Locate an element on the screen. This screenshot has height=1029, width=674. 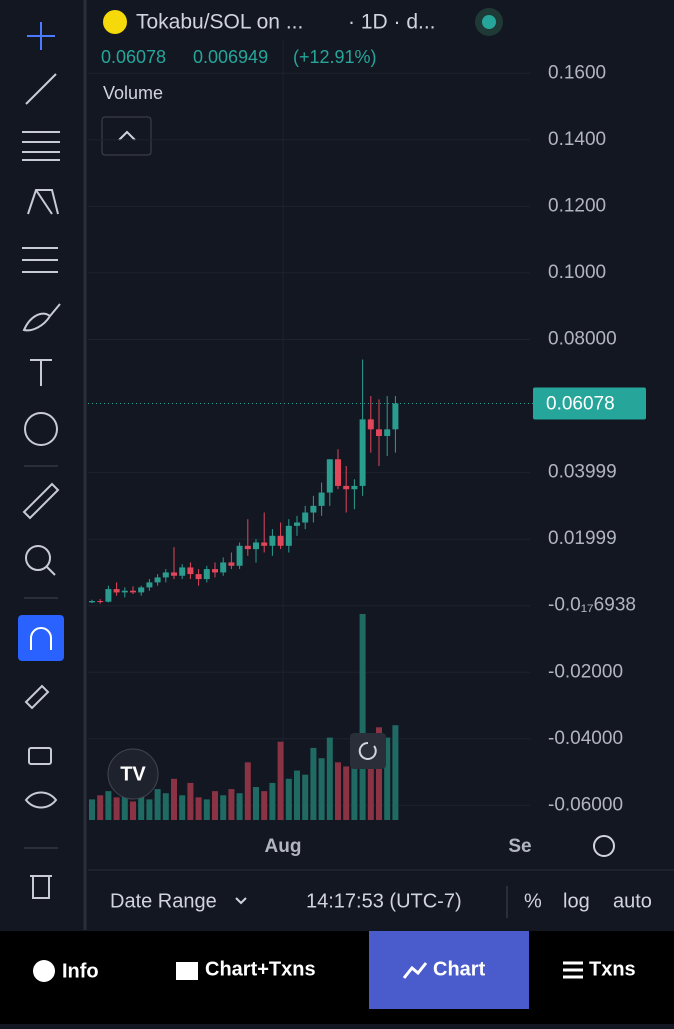
magnet-tool is located at coordinates (41, 638).